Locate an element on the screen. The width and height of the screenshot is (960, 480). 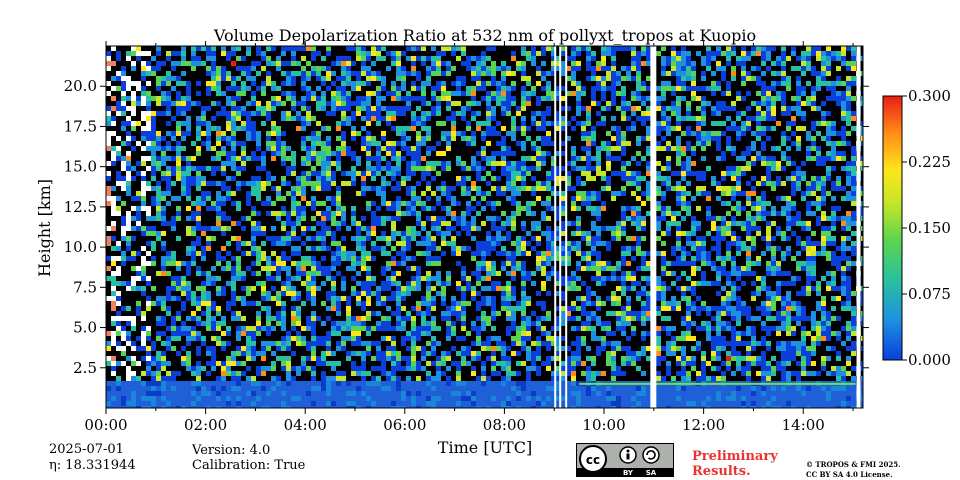
copyright-line2: CC BY SA 4.0 License. is located at coordinates (849, 474).